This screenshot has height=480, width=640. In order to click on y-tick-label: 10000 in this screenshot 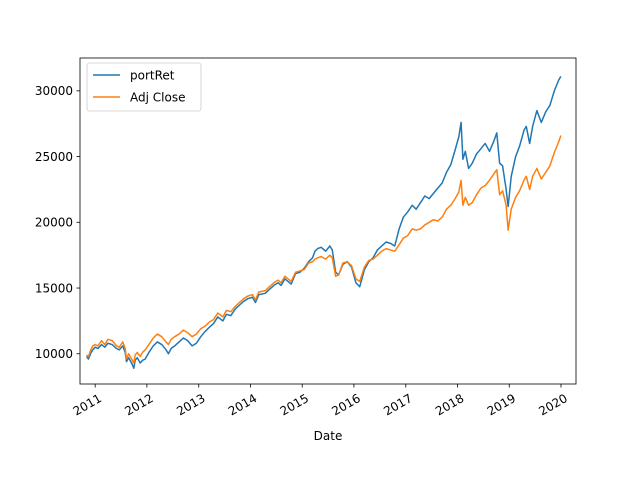, I will do `click(54, 354)`.